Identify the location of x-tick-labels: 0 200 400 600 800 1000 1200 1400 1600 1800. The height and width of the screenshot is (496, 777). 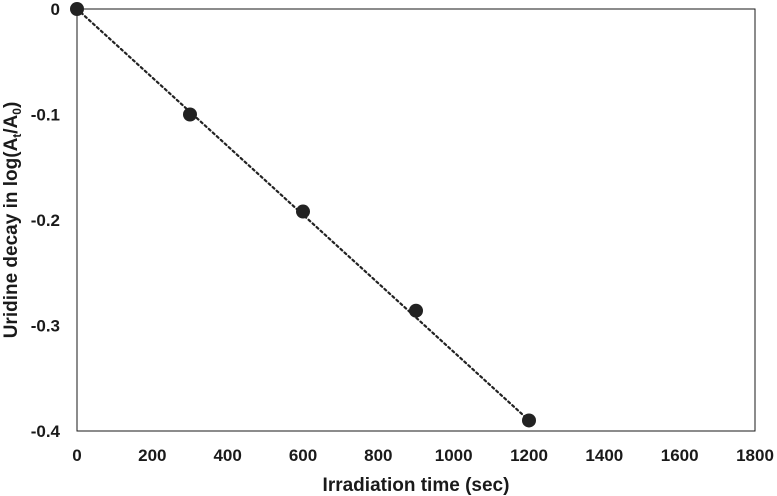
(423, 455).